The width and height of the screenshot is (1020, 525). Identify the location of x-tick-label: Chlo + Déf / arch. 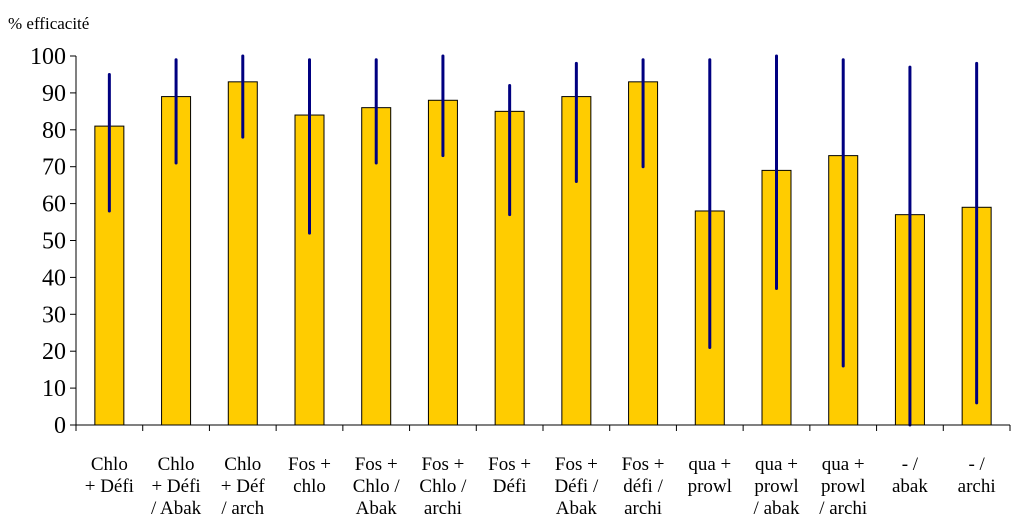
(243, 486).